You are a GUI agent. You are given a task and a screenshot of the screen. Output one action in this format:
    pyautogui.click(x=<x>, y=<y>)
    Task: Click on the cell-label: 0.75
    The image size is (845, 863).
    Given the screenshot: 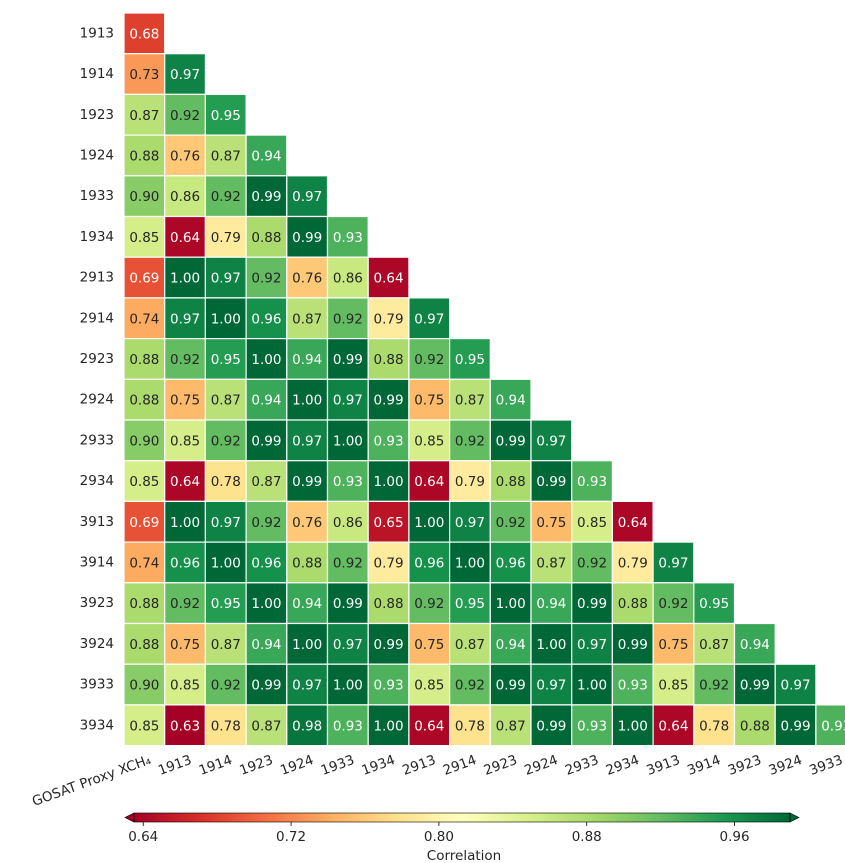 What is the action you would take?
    pyautogui.click(x=673, y=645)
    